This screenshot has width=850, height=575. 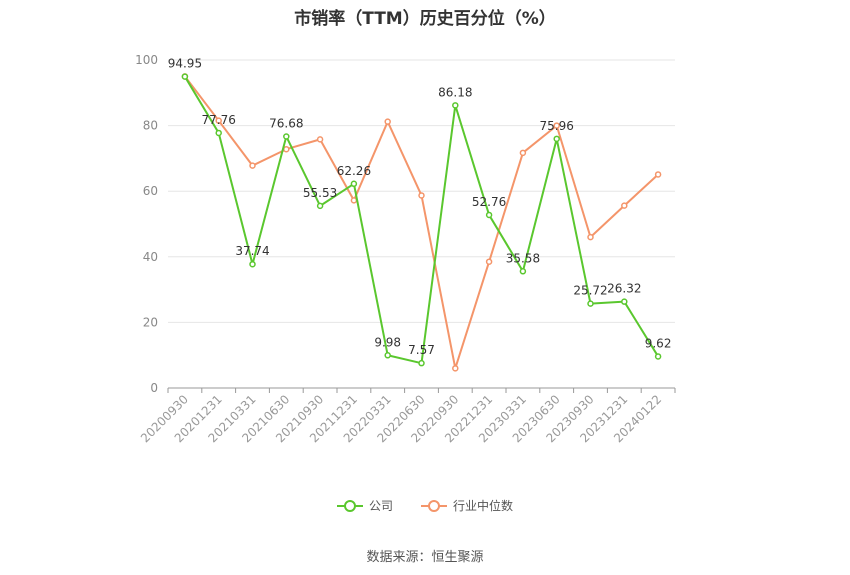 I want to click on legend-swatch-company, so click(x=349, y=505).